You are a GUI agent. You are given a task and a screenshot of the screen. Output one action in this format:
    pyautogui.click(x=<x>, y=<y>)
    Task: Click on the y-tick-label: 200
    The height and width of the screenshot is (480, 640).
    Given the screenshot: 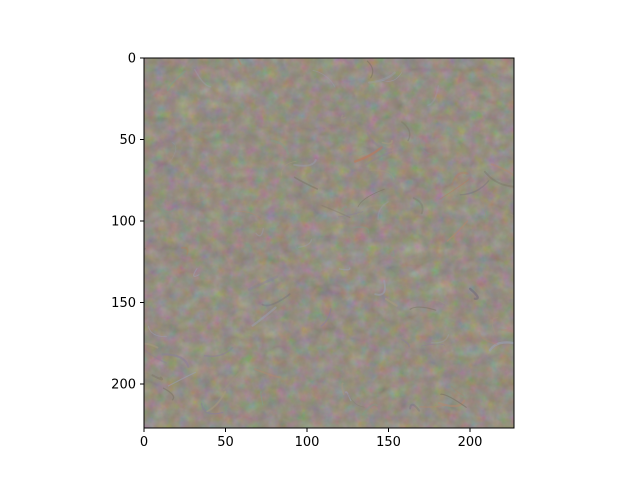 What is the action you would take?
    pyautogui.click(x=123, y=384)
    